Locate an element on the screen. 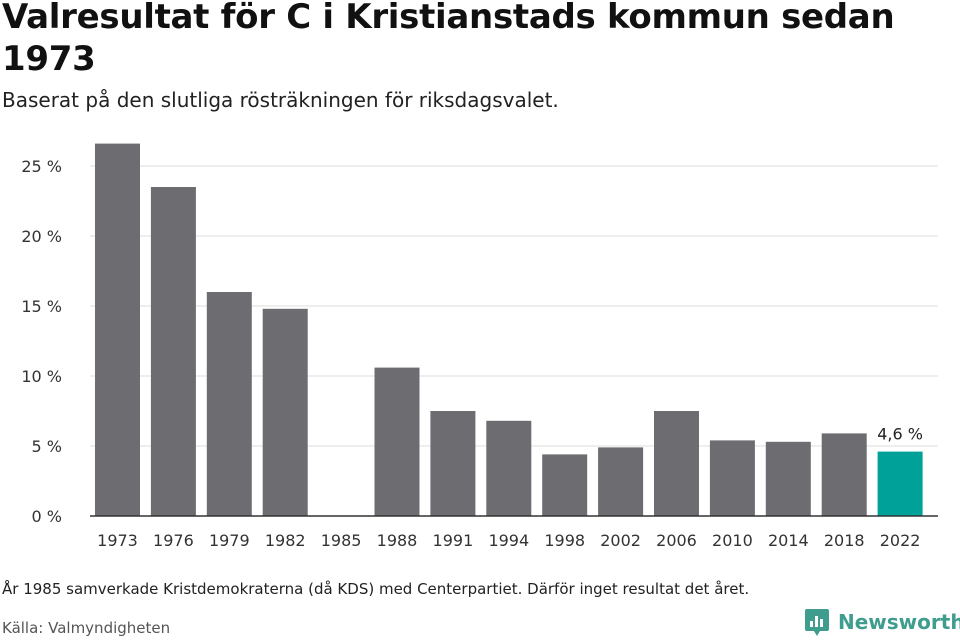  y-tick-label: 20 % is located at coordinates (41, 236).